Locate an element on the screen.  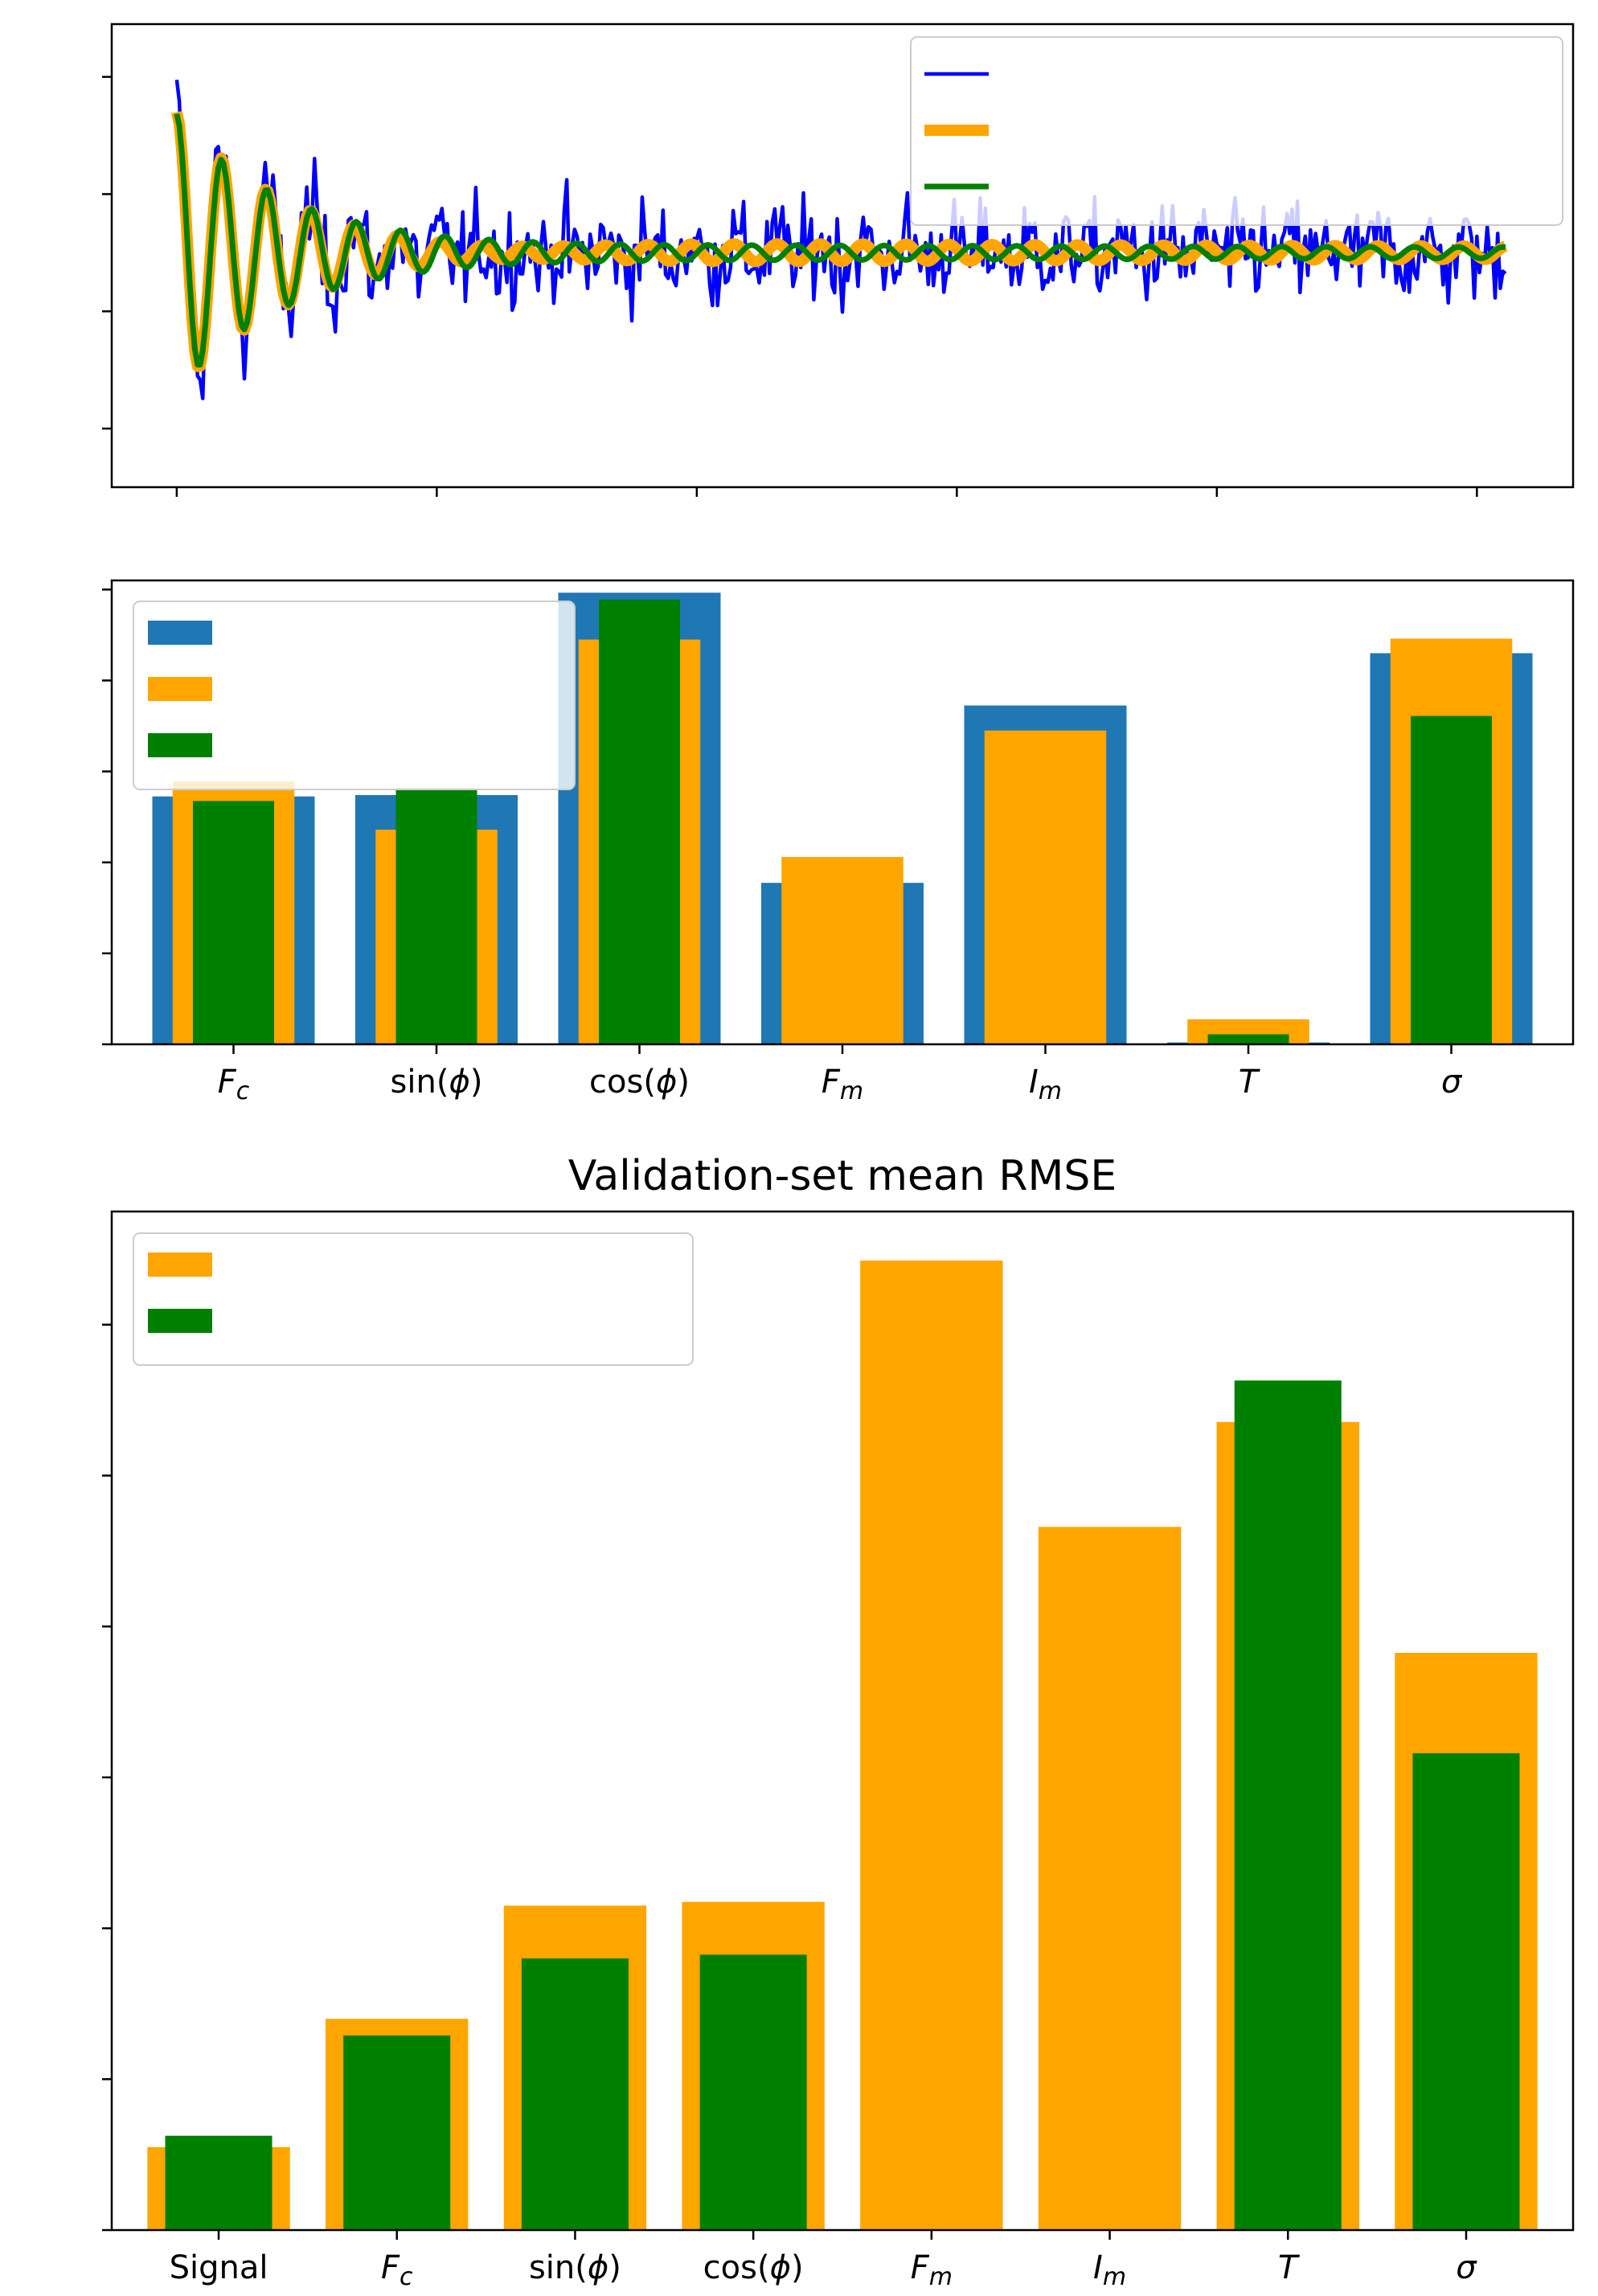
latent-legend is located at coordinates (354, 695).